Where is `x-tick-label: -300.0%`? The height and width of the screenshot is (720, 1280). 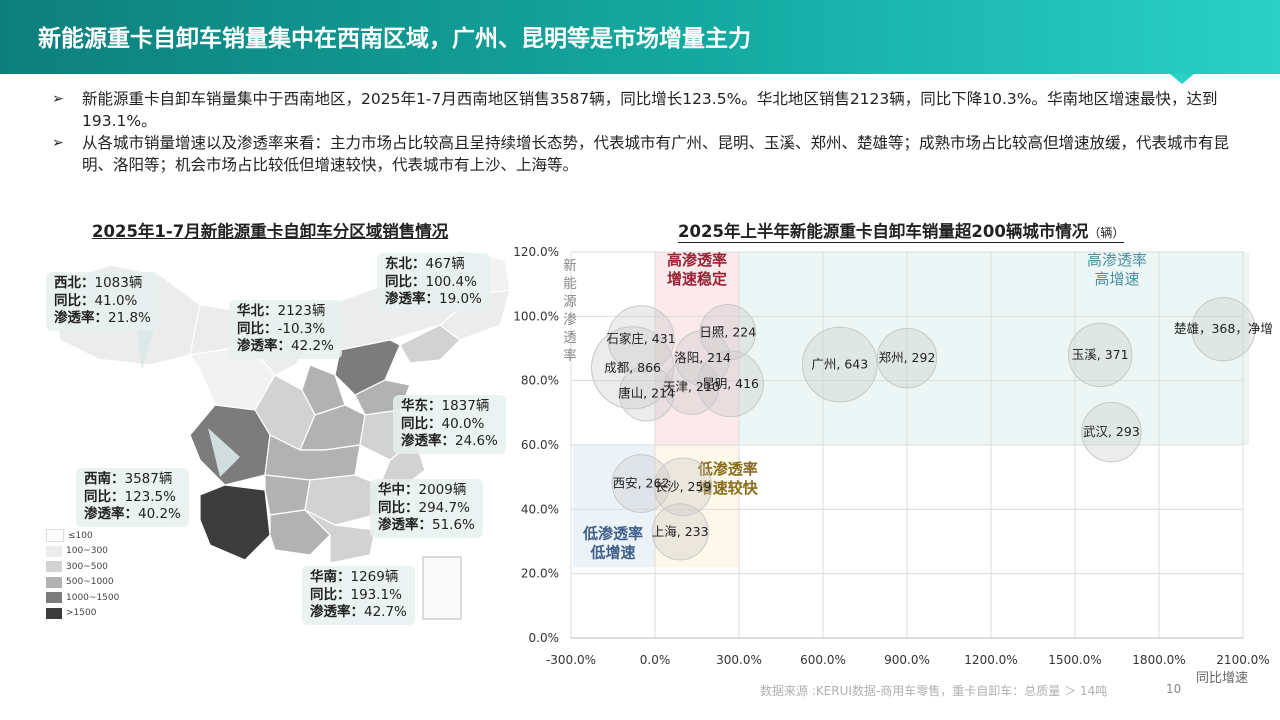
x-tick-label: -300.0% is located at coordinates (571, 660).